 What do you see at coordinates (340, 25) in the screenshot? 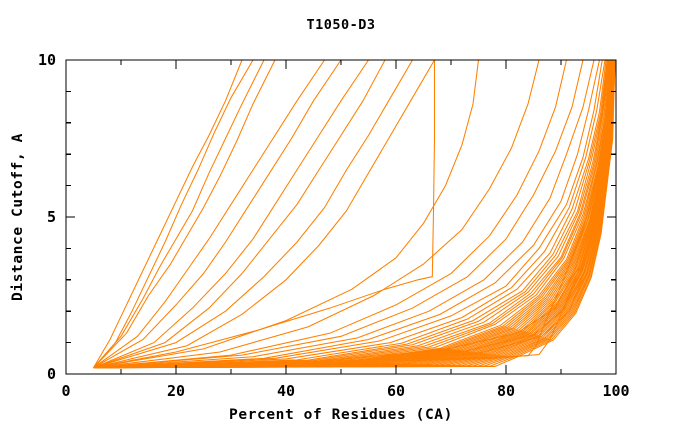
I see `page-title: T1050-D3` at bounding box center [340, 25].